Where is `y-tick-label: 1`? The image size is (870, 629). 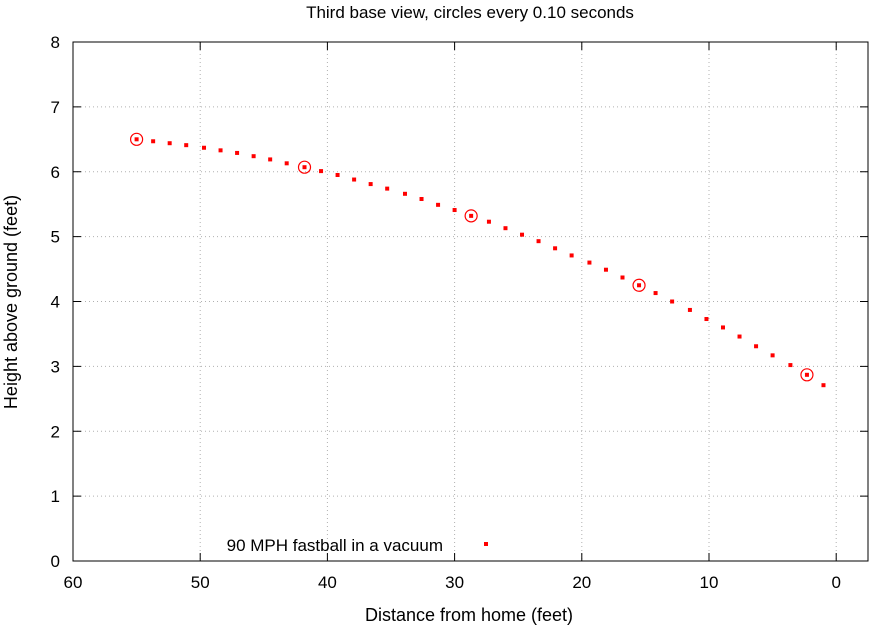
y-tick-label: 1 is located at coordinates (55, 496).